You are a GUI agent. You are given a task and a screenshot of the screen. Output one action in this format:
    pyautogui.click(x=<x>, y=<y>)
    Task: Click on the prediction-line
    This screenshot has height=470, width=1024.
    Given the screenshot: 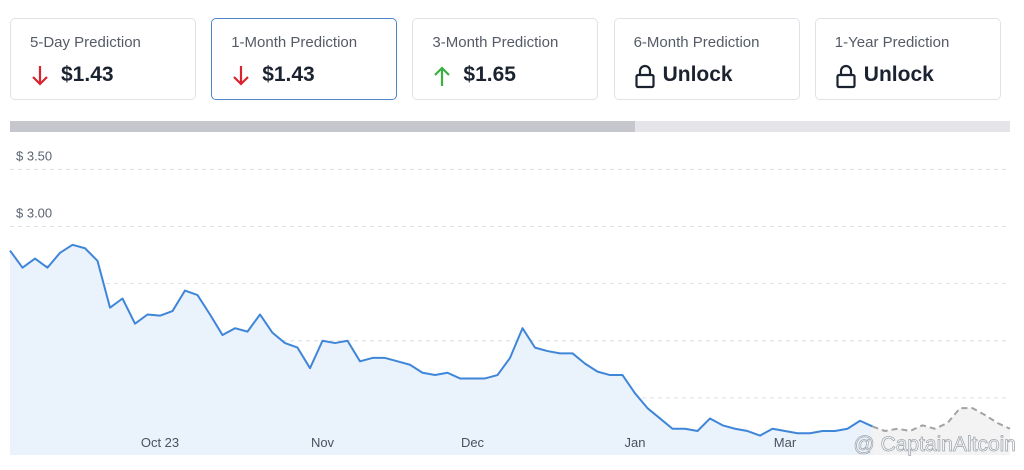 What is the action you would take?
    pyautogui.click(x=941, y=420)
    